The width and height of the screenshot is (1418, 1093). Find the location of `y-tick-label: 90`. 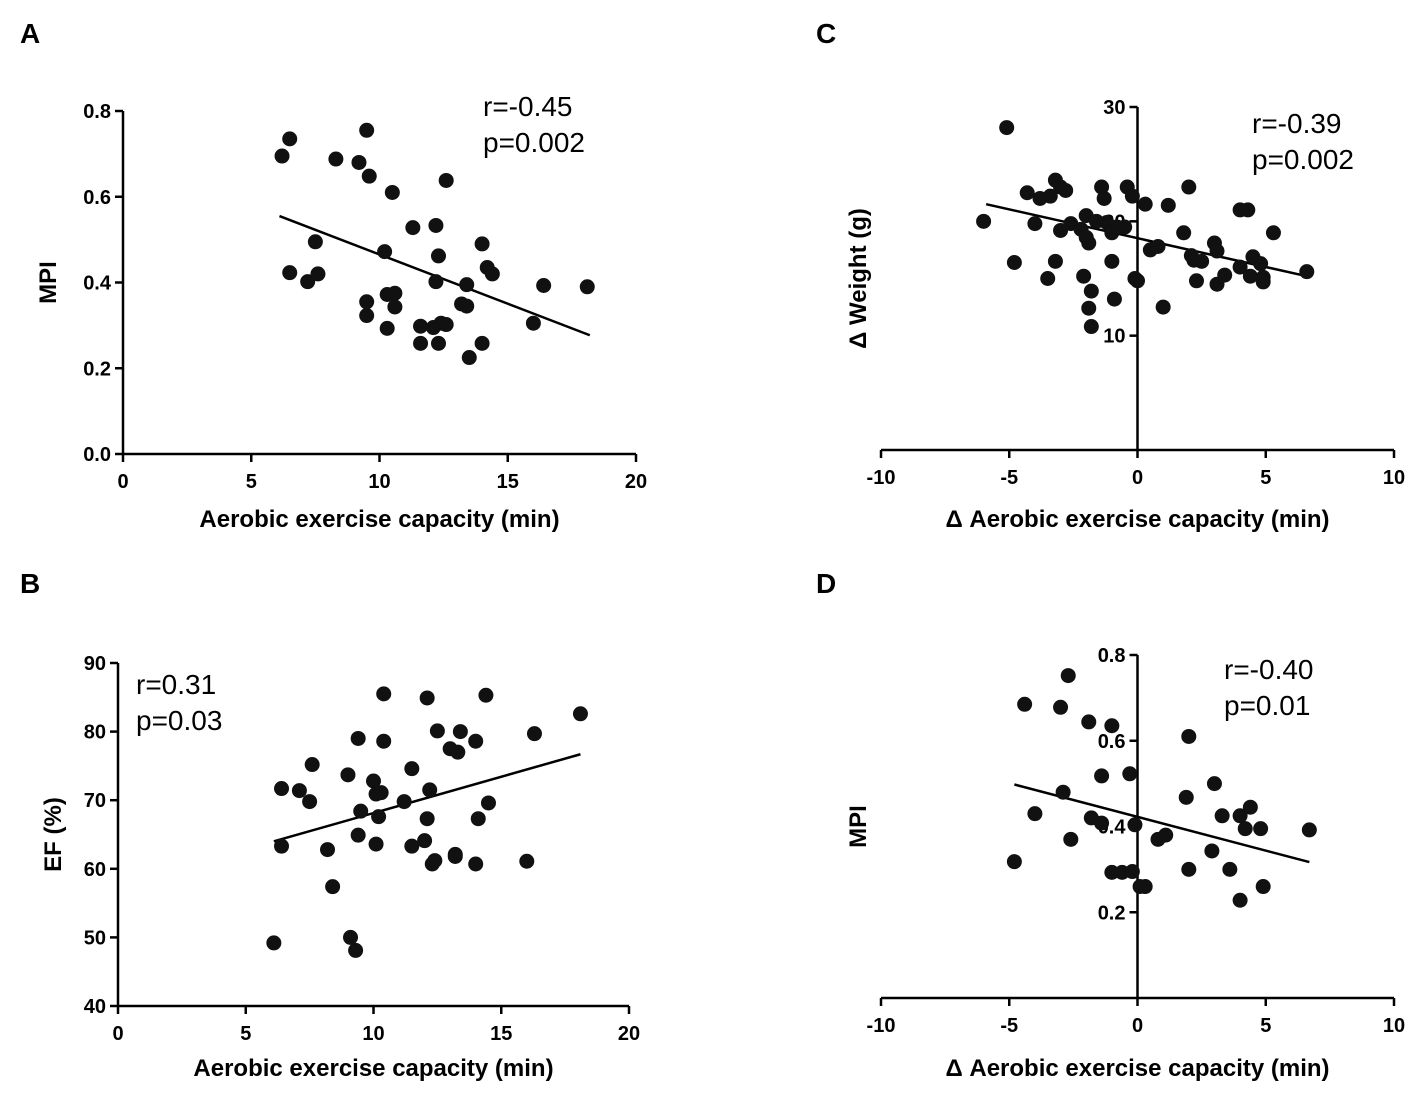

y-tick-label: 90 is located at coordinates (95, 664).